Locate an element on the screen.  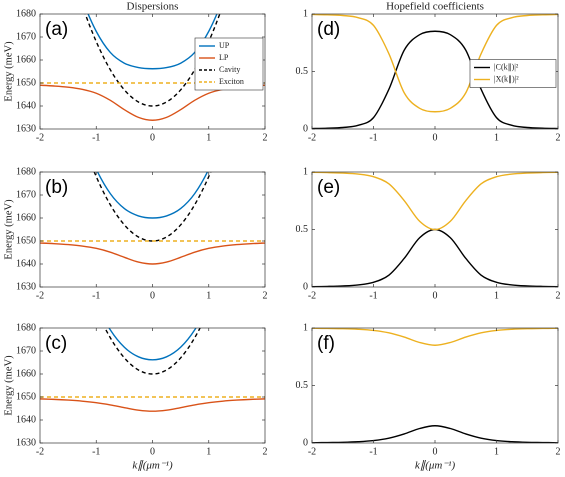
panel-title: Dispersions is located at coordinates (153, 7).